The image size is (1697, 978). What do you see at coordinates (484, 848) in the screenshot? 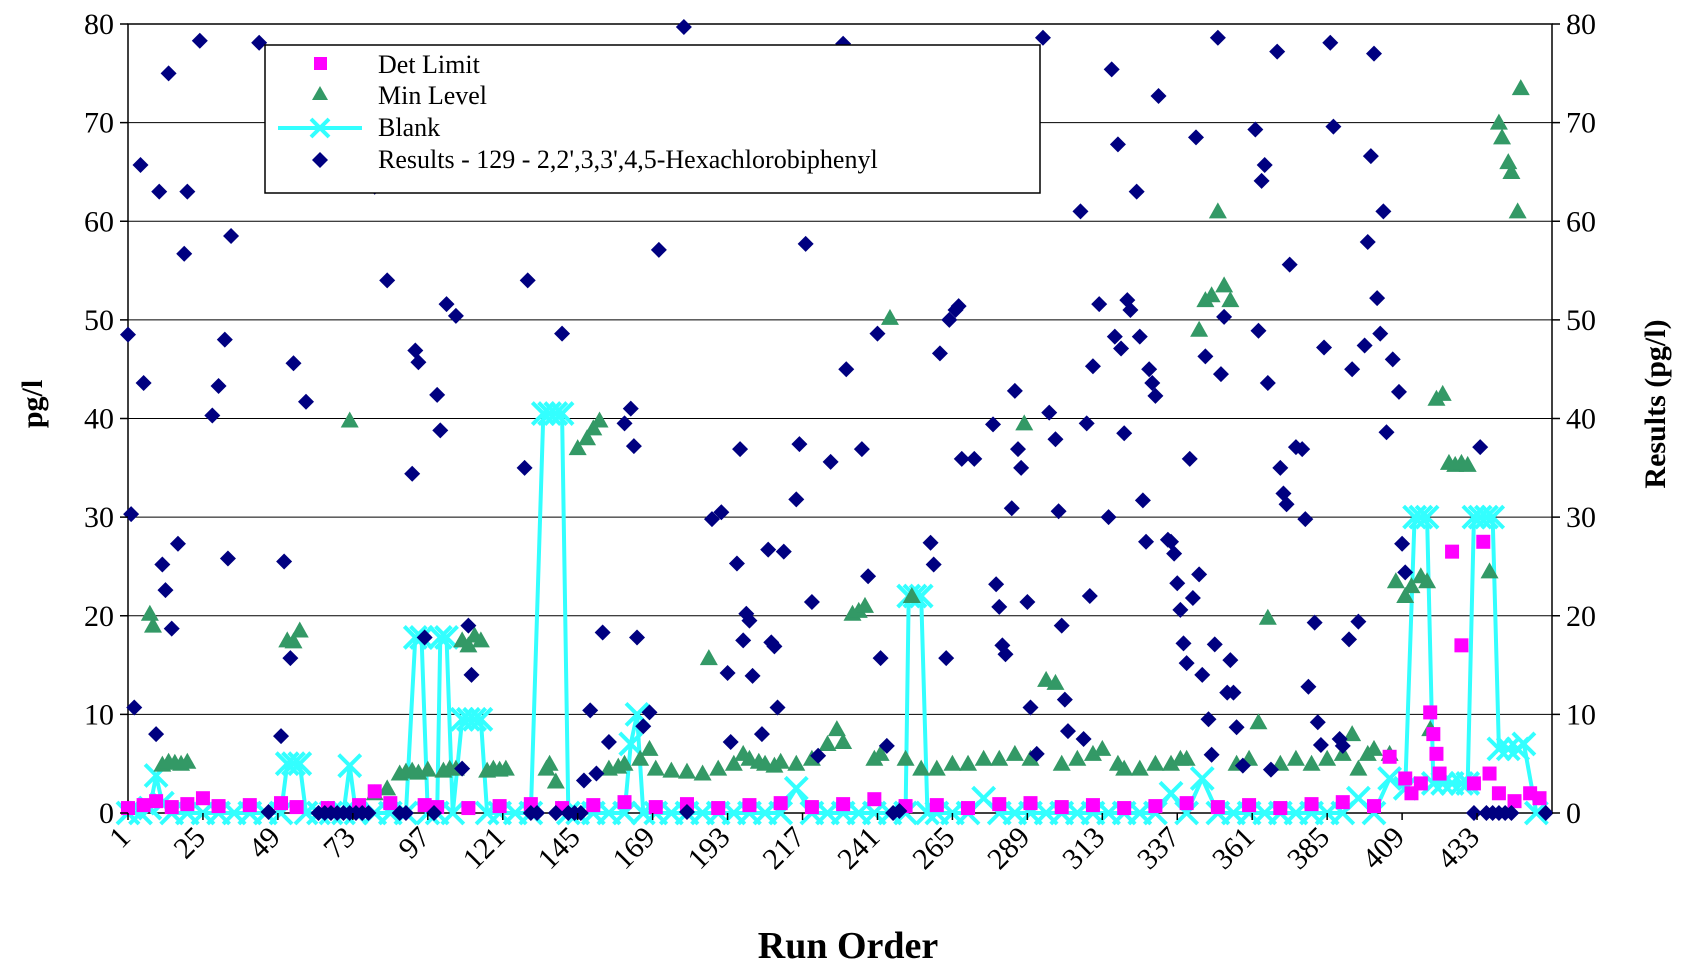
I see `x-tick-label: 121` at bounding box center [484, 848].